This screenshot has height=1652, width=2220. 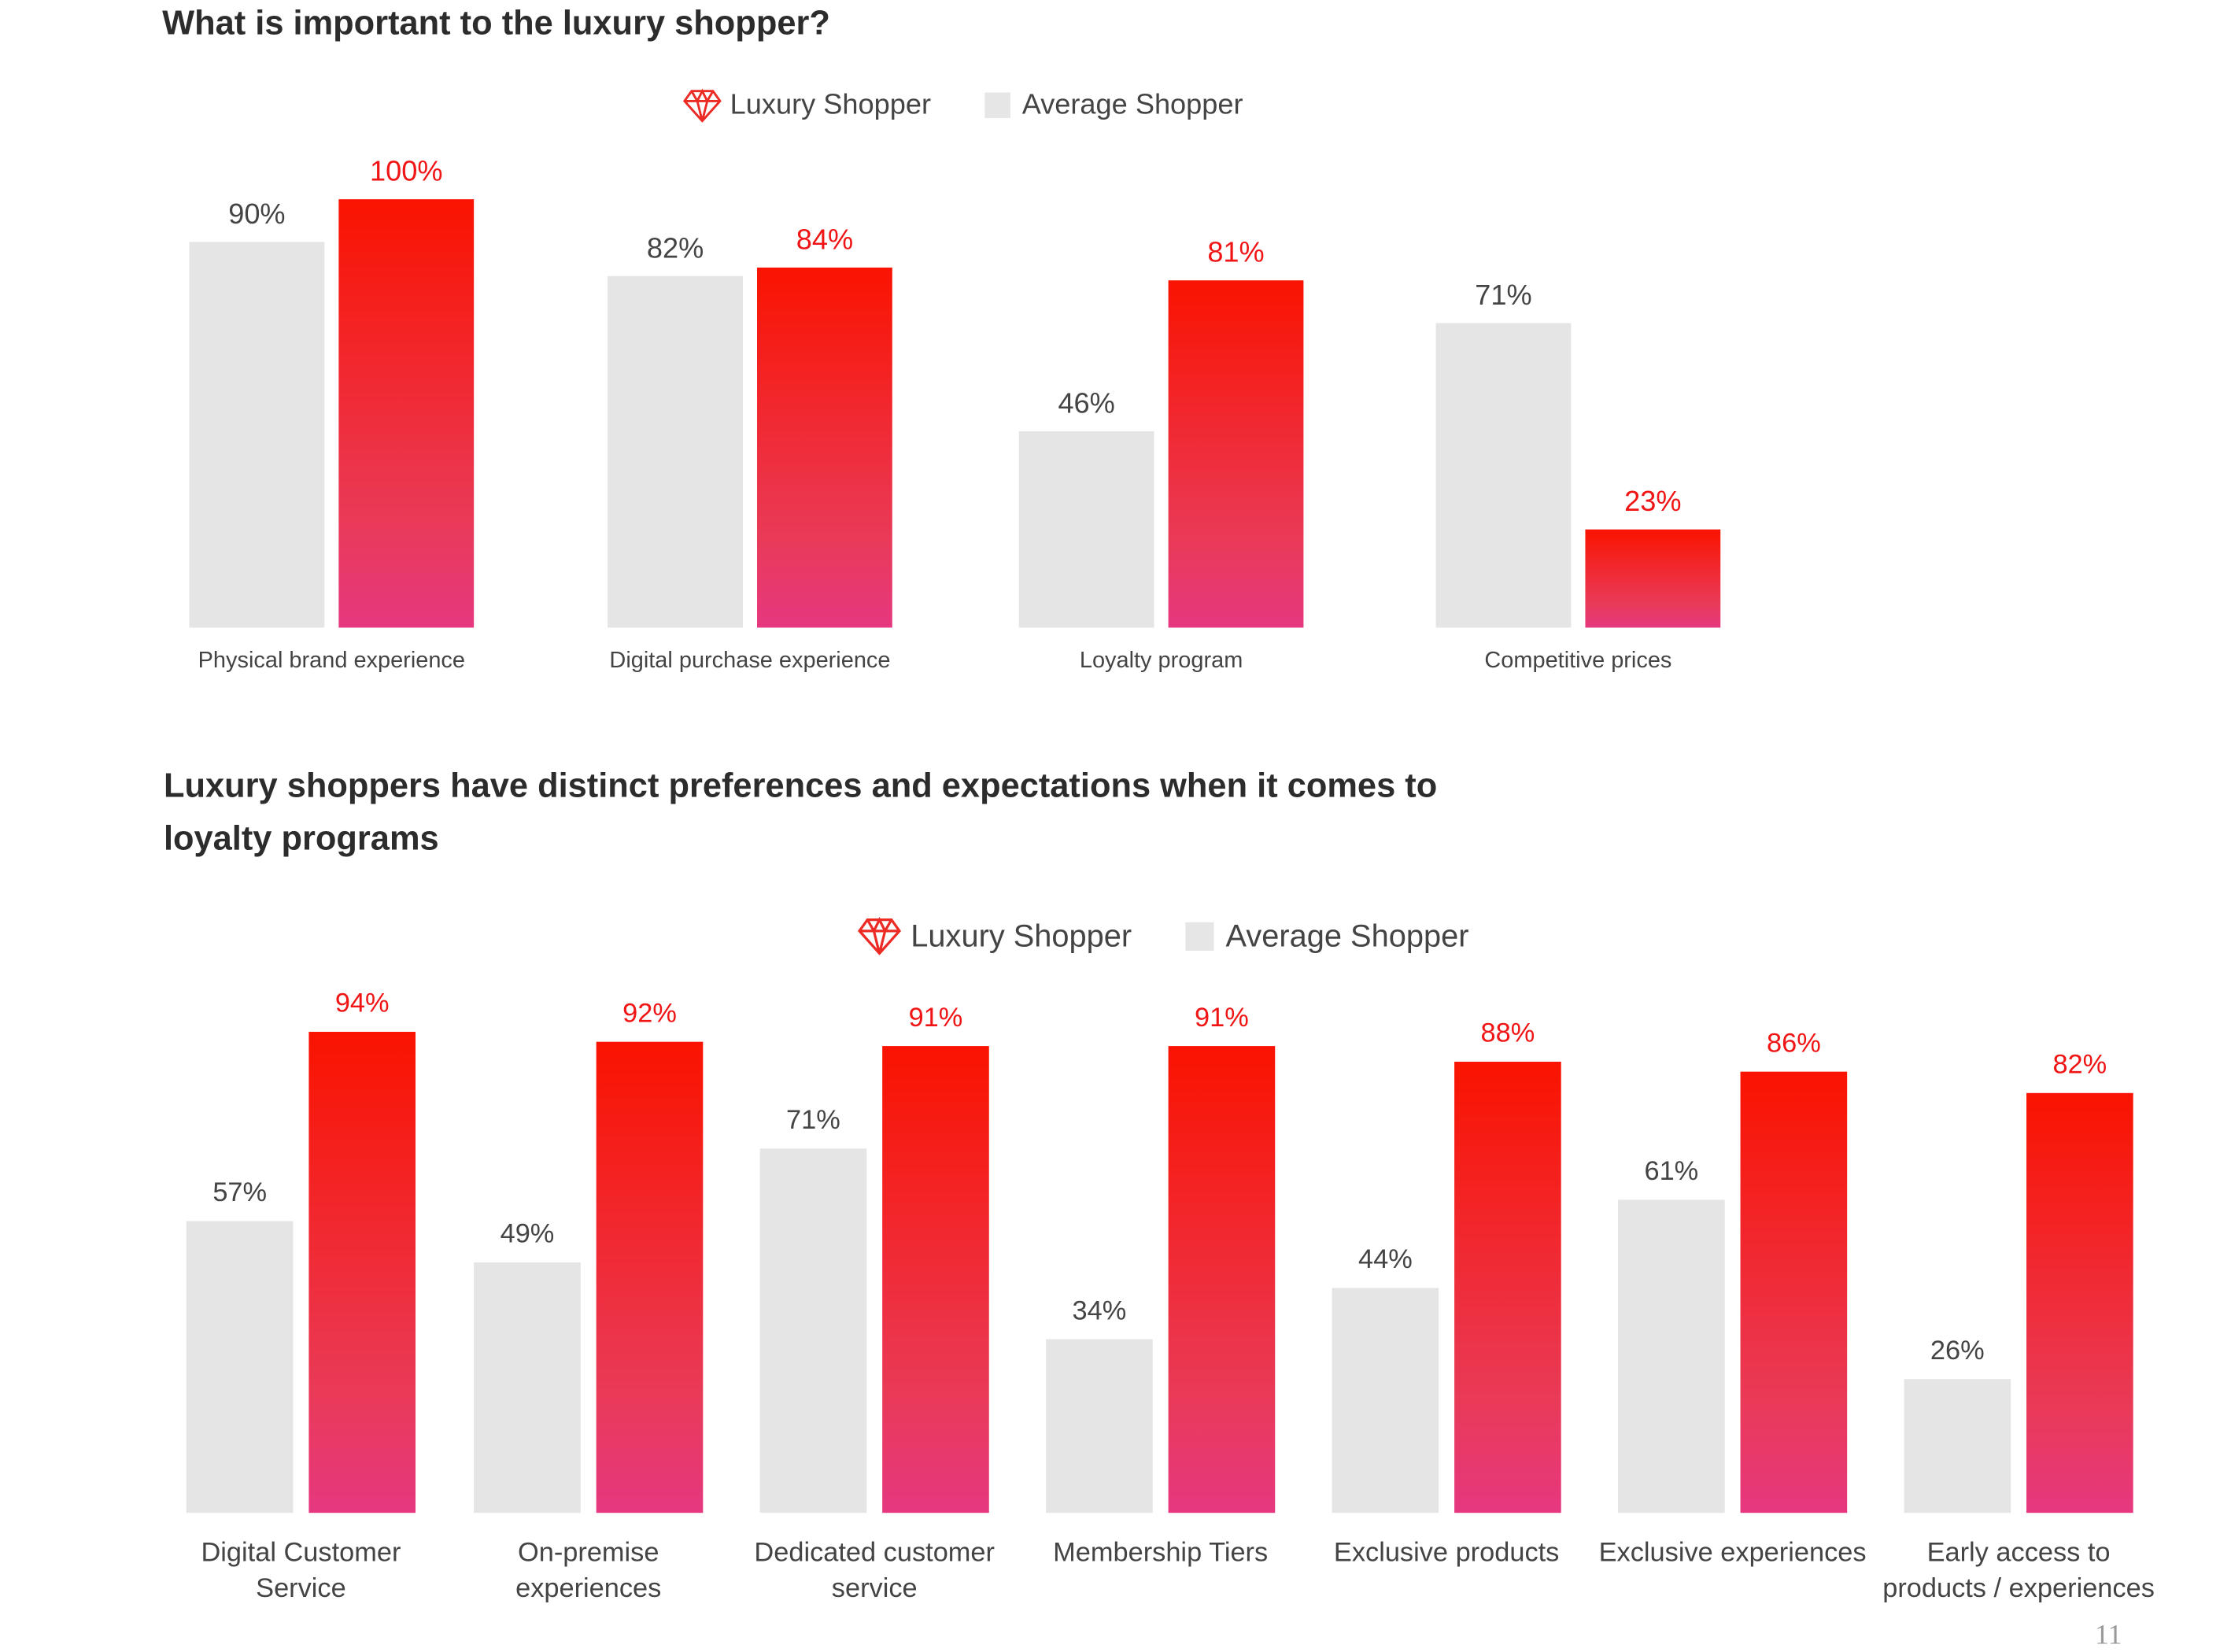 I want to click on category-label: Digital purchase experience, so click(x=750, y=662).